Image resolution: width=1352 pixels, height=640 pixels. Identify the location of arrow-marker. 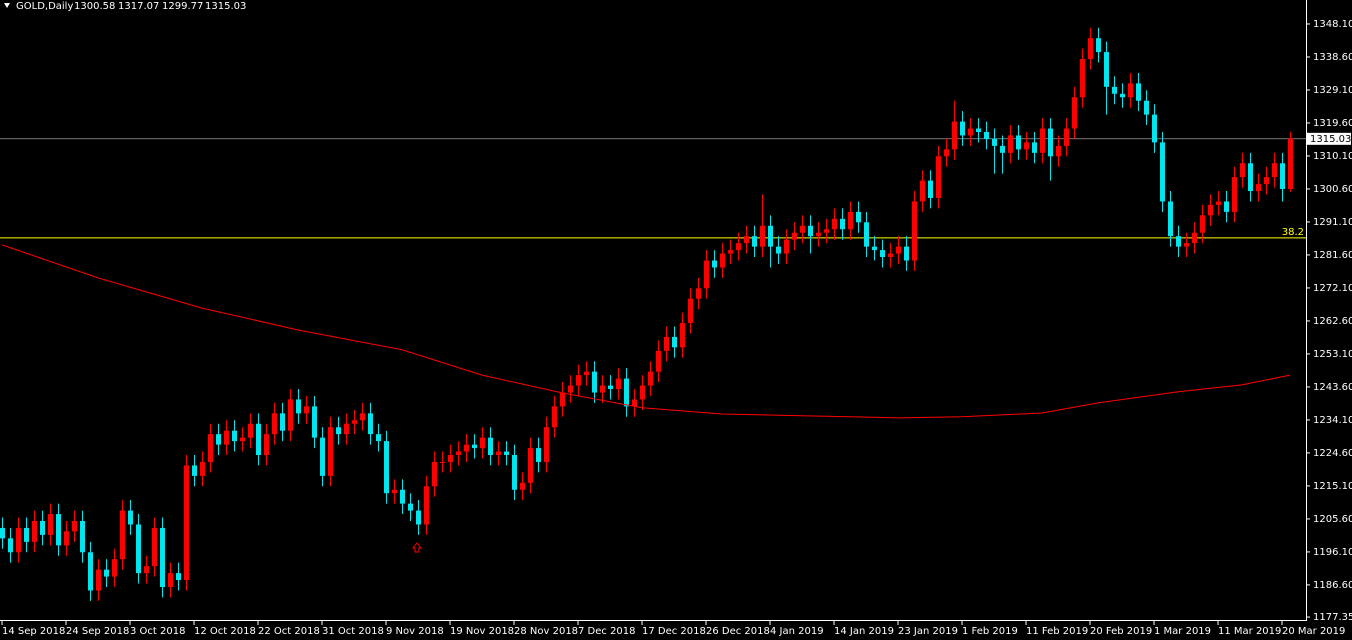
(417, 547).